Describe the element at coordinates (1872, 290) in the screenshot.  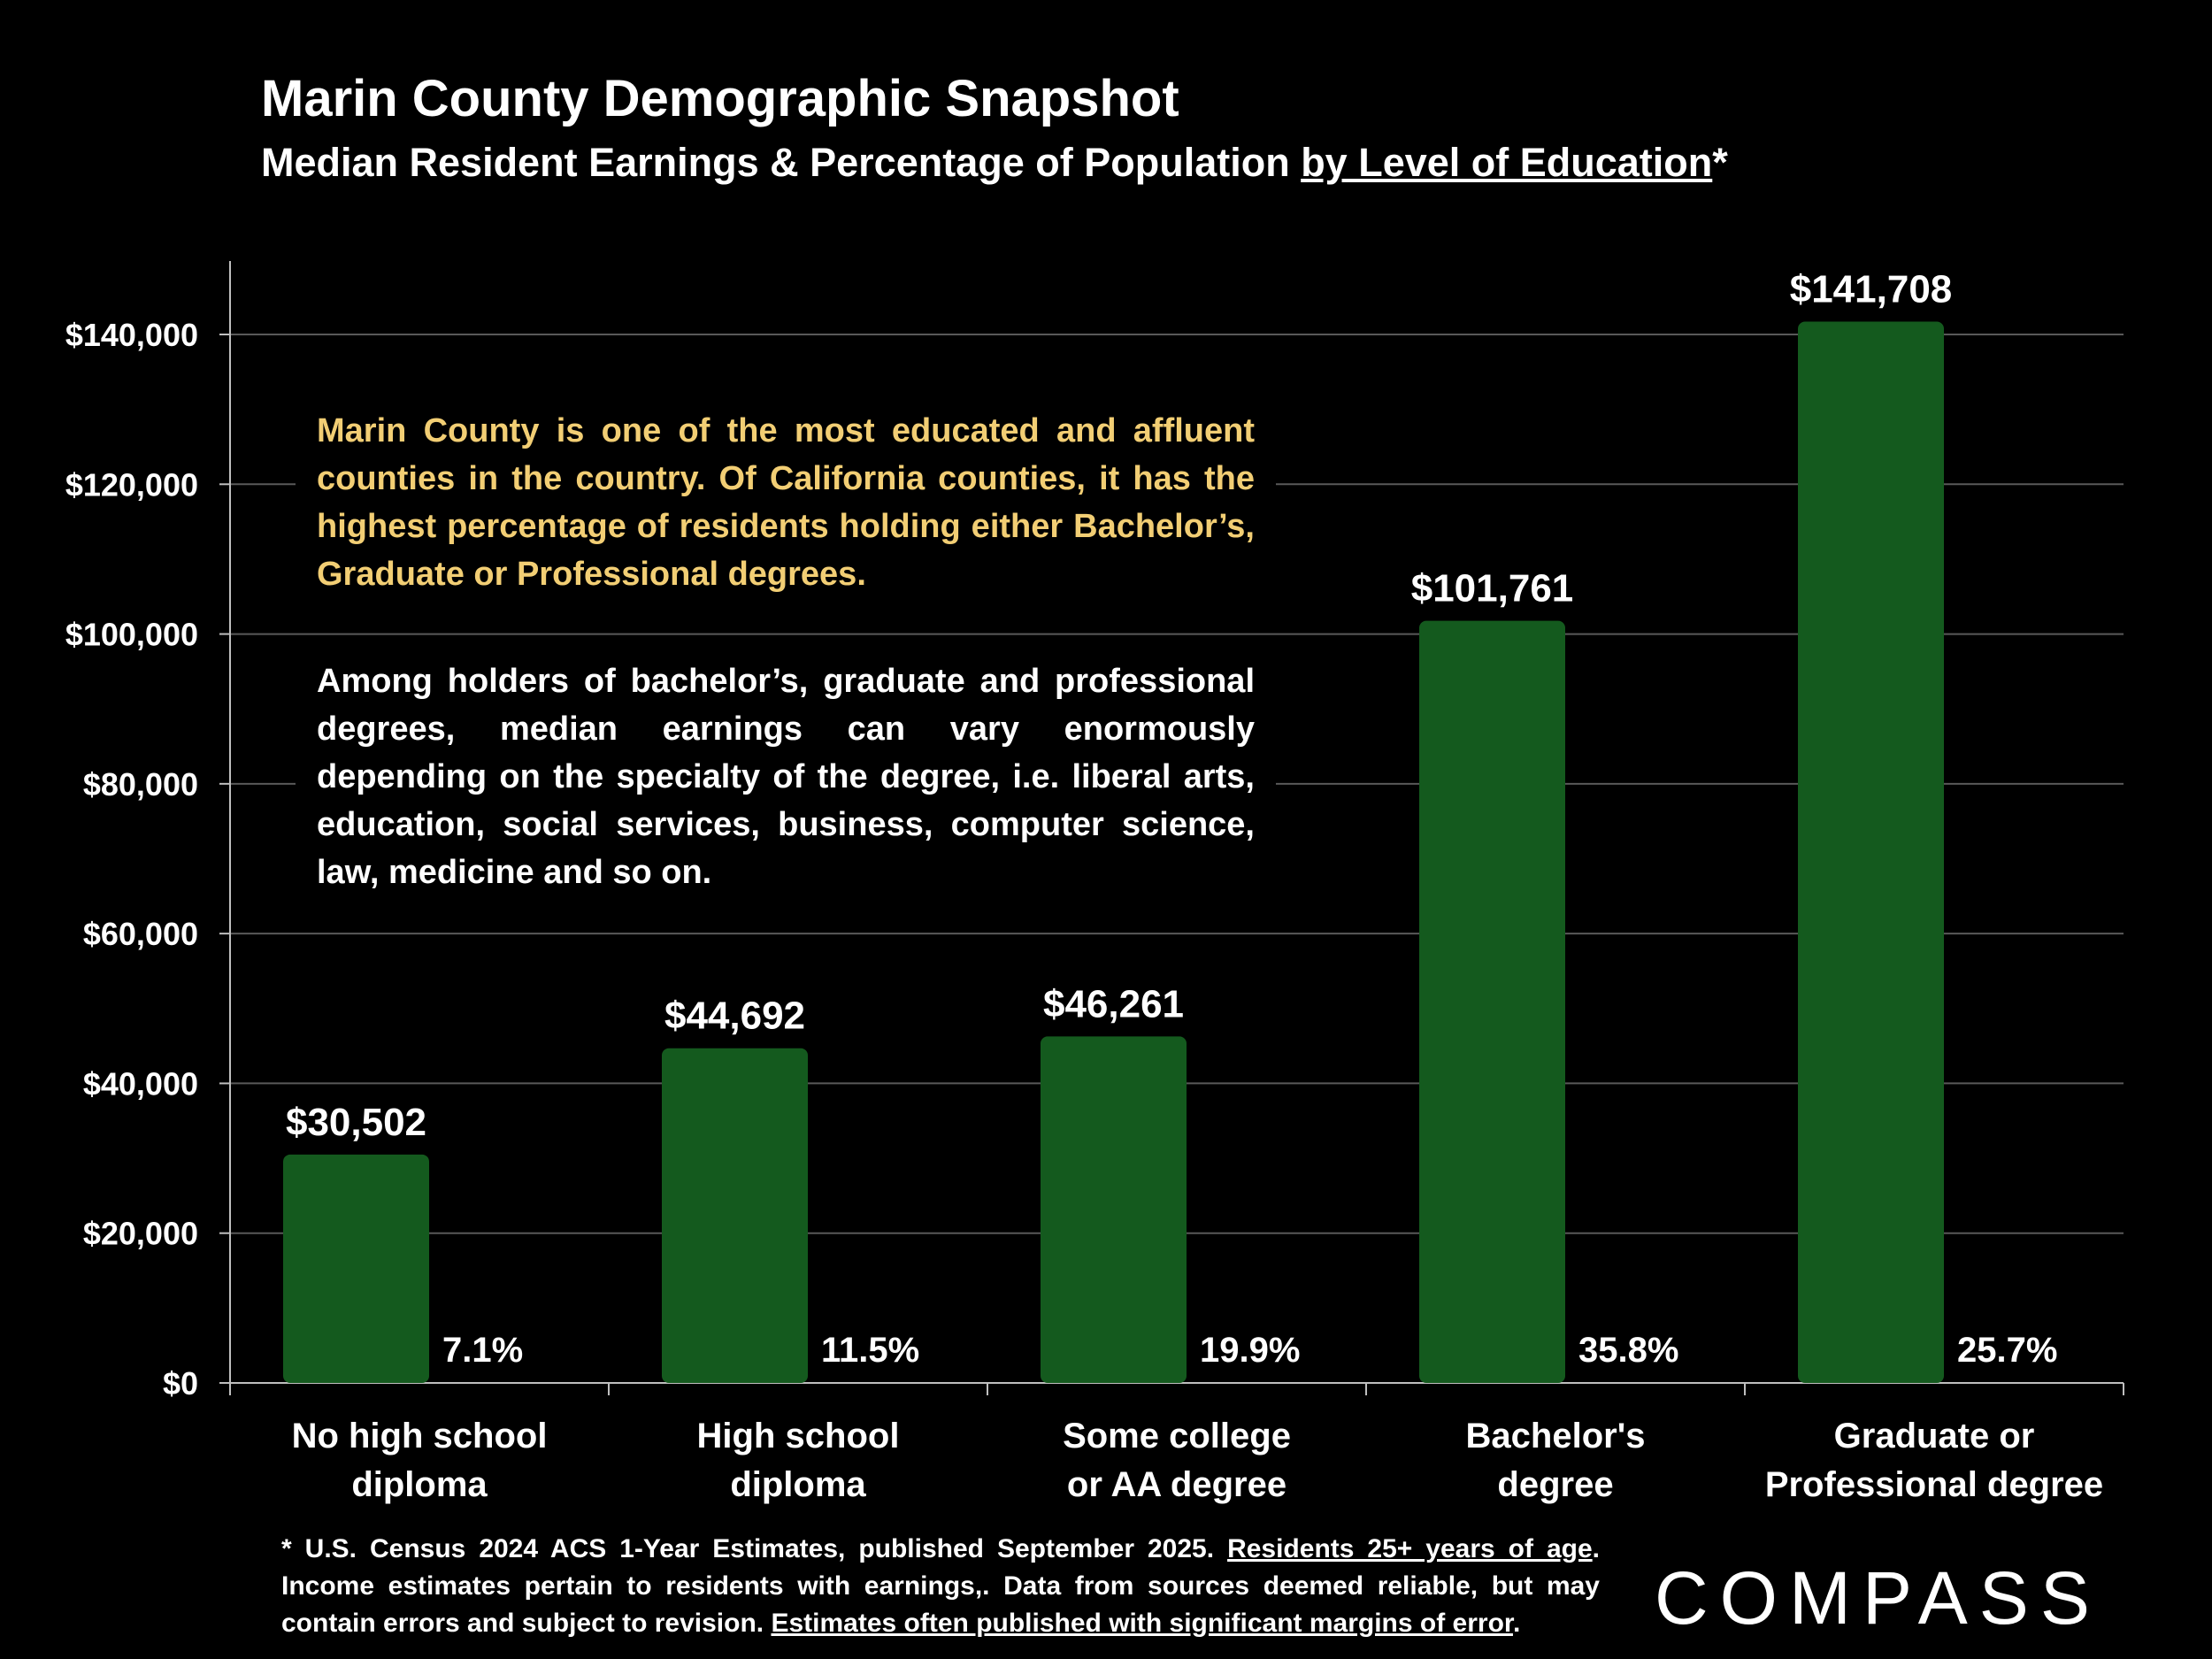
I see `bar-value-label: $141,708` at that location.